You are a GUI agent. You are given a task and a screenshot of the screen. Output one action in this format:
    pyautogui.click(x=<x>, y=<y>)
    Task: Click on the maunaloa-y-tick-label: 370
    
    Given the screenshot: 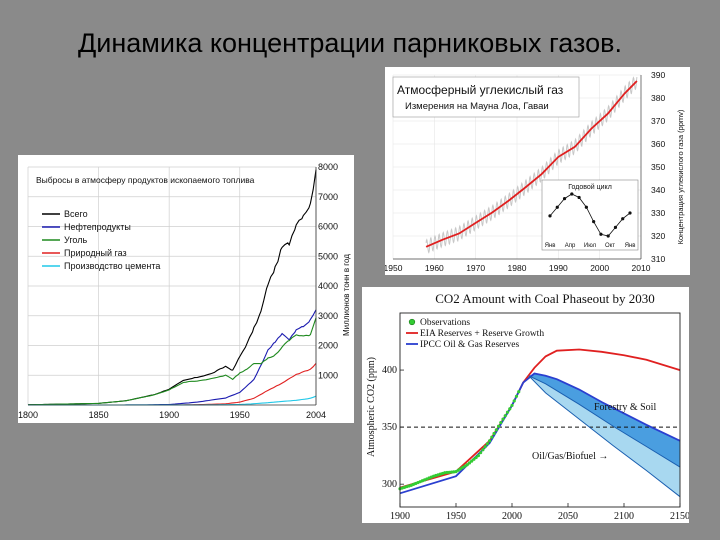 What is the action you would take?
    pyautogui.click(x=658, y=121)
    